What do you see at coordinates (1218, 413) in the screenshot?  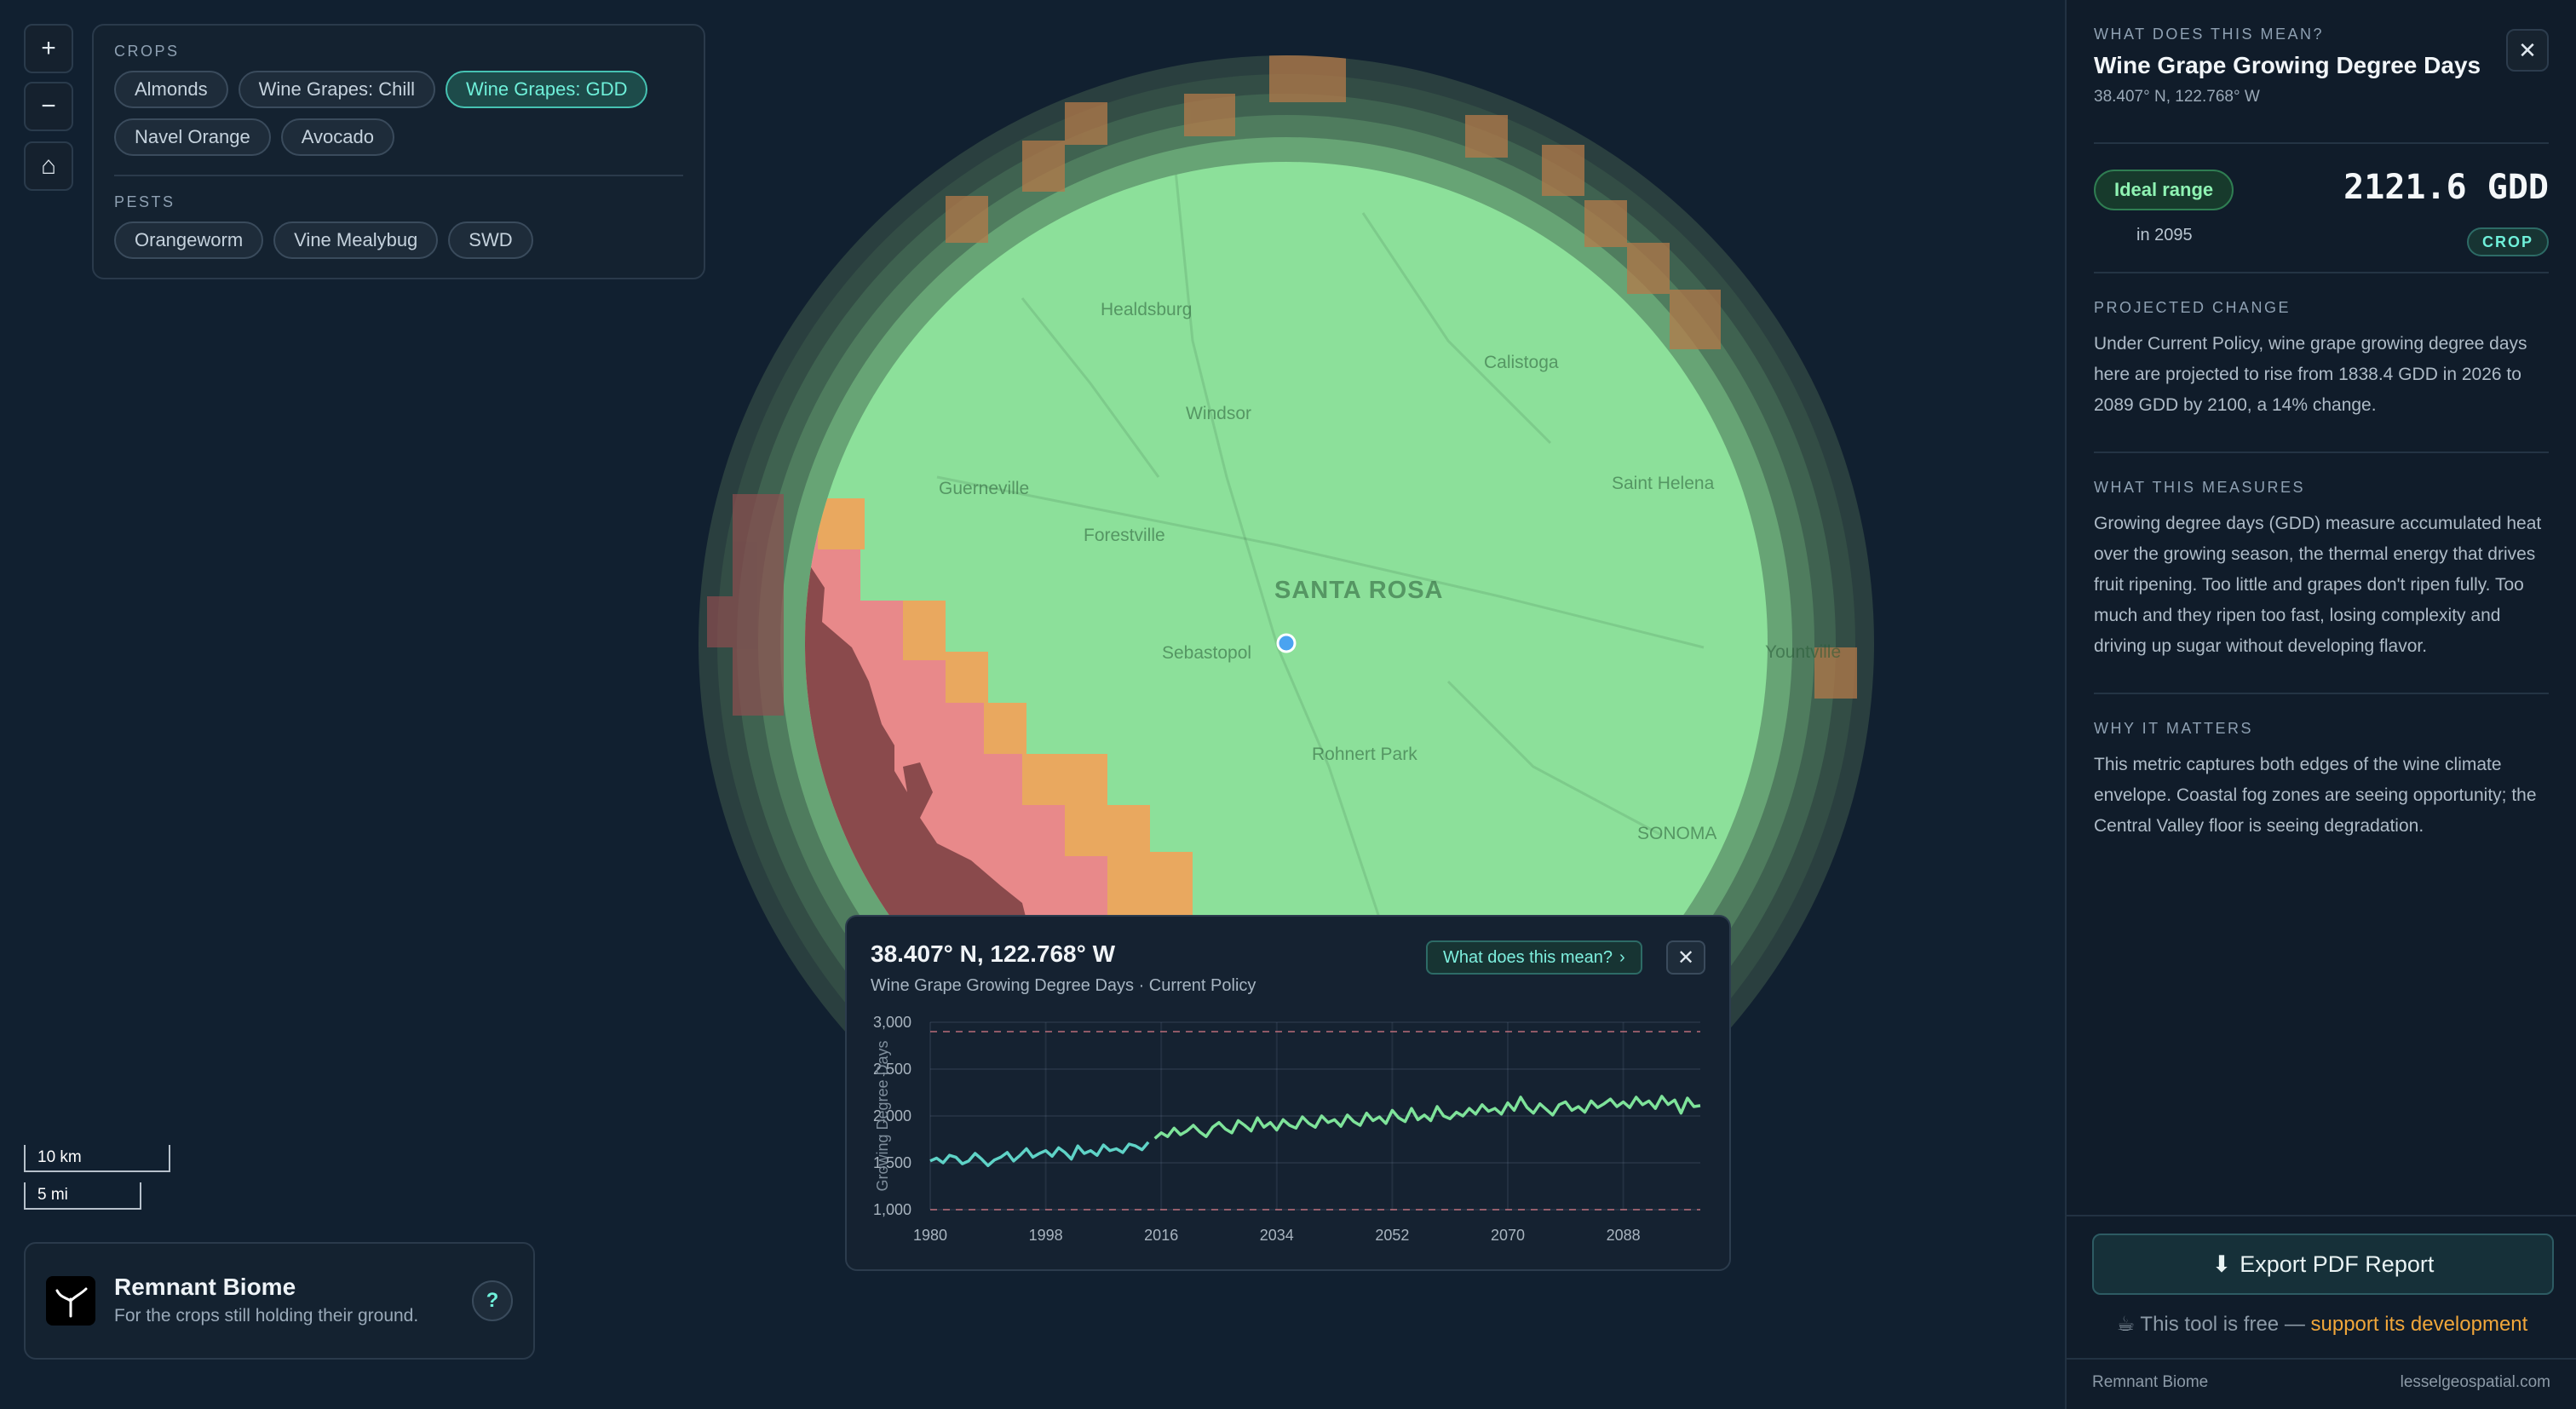 I see `place-label: Windsor` at bounding box center [1218, 413].